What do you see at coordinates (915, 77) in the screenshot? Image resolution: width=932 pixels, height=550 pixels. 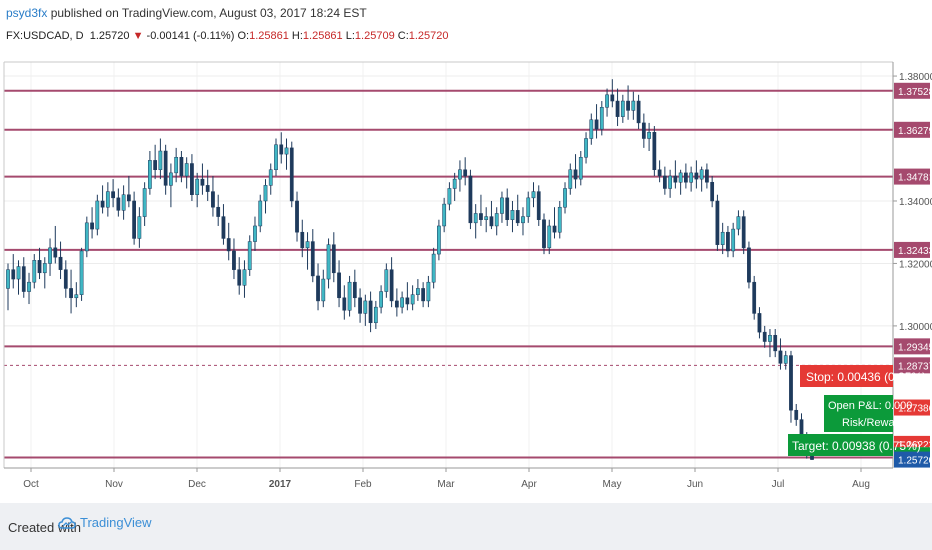 I see `price-tick-label: 1.38000` at bounding box center [915, 77].